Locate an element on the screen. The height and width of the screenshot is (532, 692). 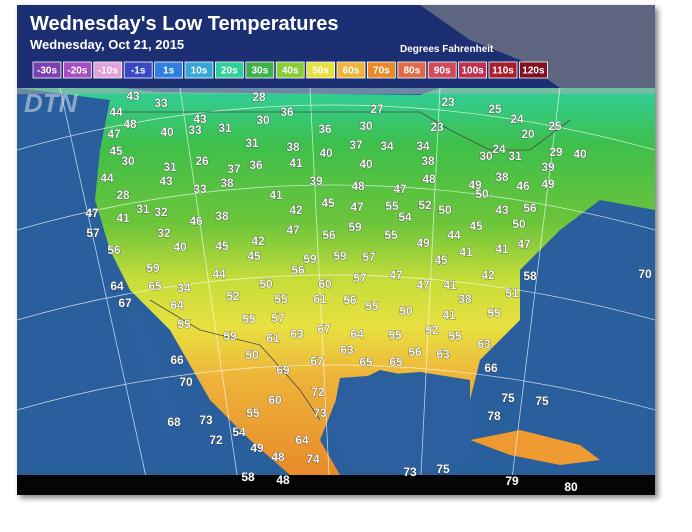
legend-label: 20s is located at coordinates (229, 71).